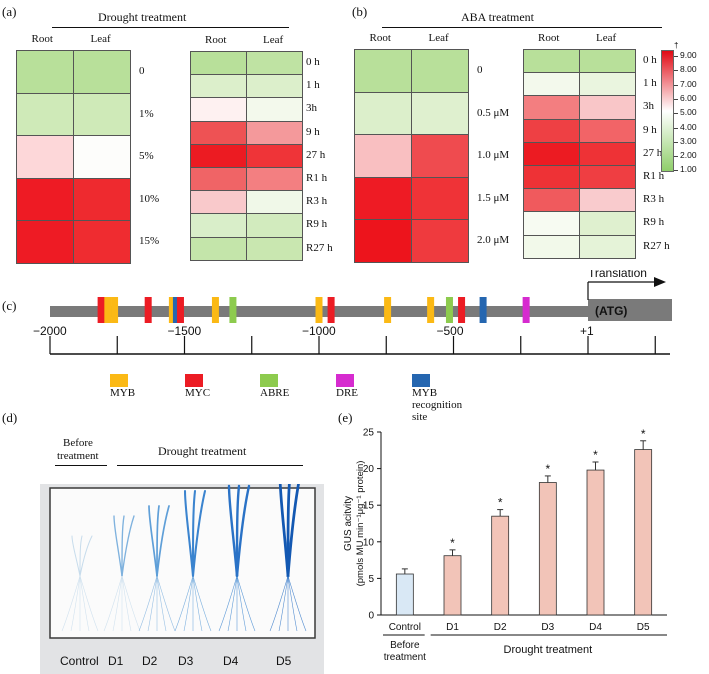 The height and width of the screenshot is (674, 709). Describe the element at coordinates (123, 393) in the screenshot. I see `legend-label: MYB` at that location.